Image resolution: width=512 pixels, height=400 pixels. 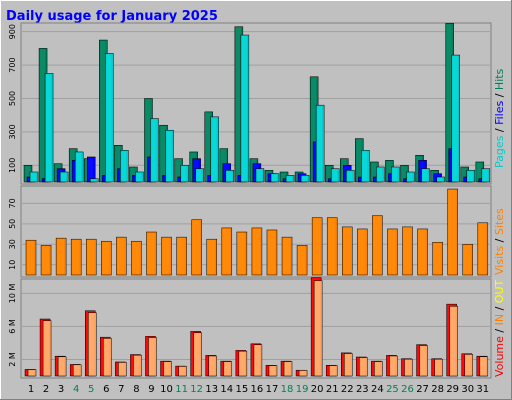 I want to click on x-tick-label: 25, so click(x=392, y=389).